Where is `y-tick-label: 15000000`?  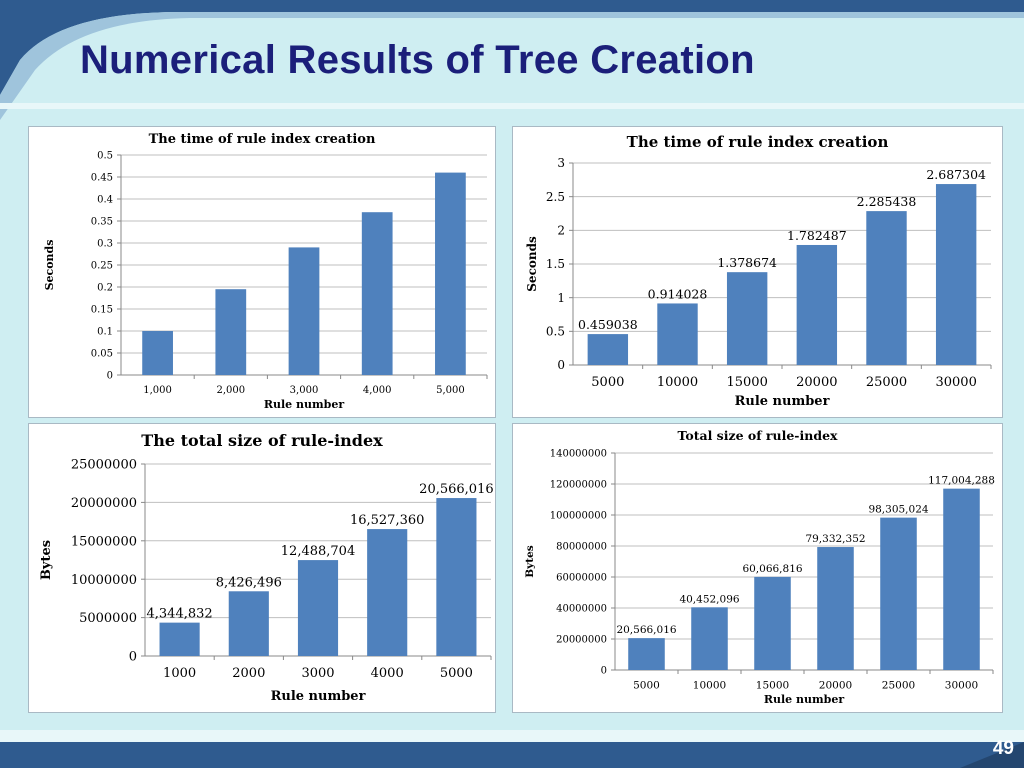 y-tick-label: 15000000 is located at coordinates (104, 541).